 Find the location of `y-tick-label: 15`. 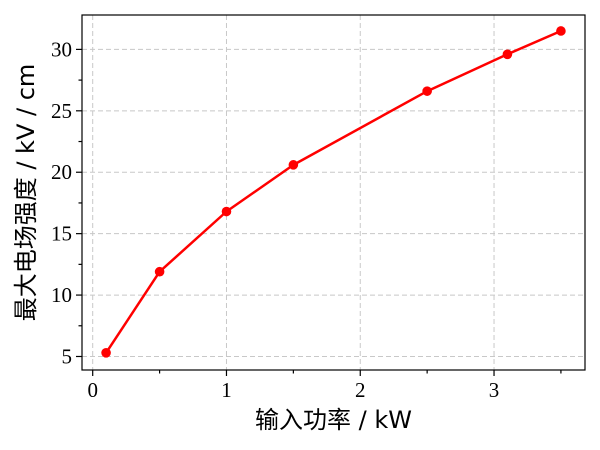

y-tick-label: 15 is located at coordinates (61, 234).